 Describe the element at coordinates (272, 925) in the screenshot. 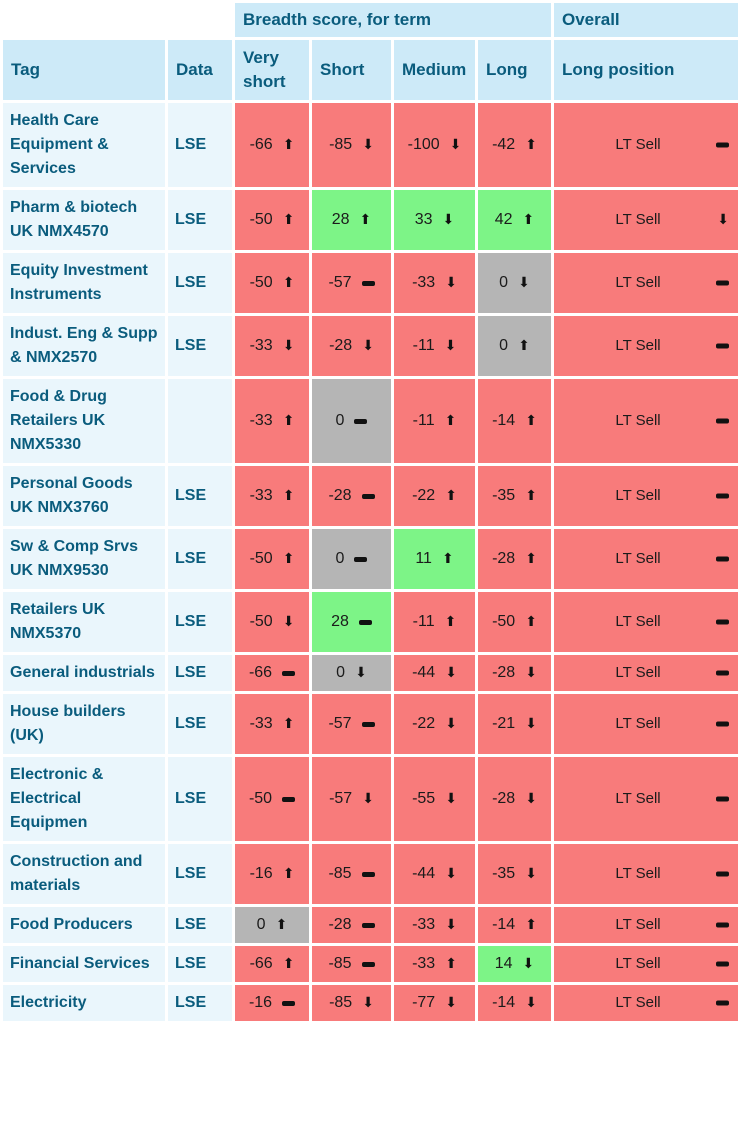

I see `score-cell: 0 ⬆` at that location.